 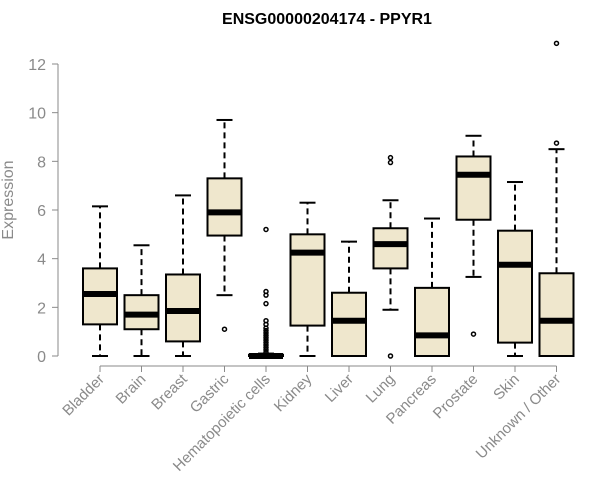 I want to click on box-group-brain, so click(x=141, y=300).